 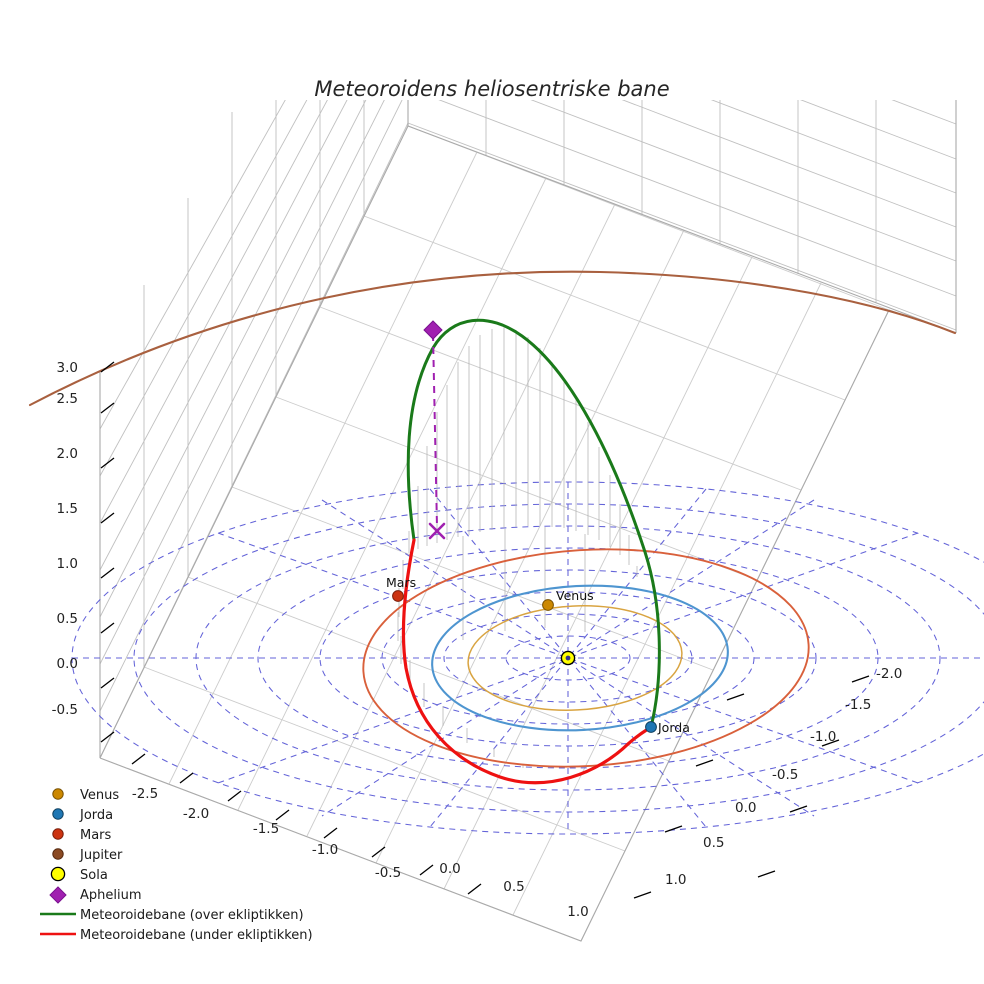 I want to click on legend: Venus Jorda Mars Jupiter Sola Aphelium, so click(x=176, y=865).